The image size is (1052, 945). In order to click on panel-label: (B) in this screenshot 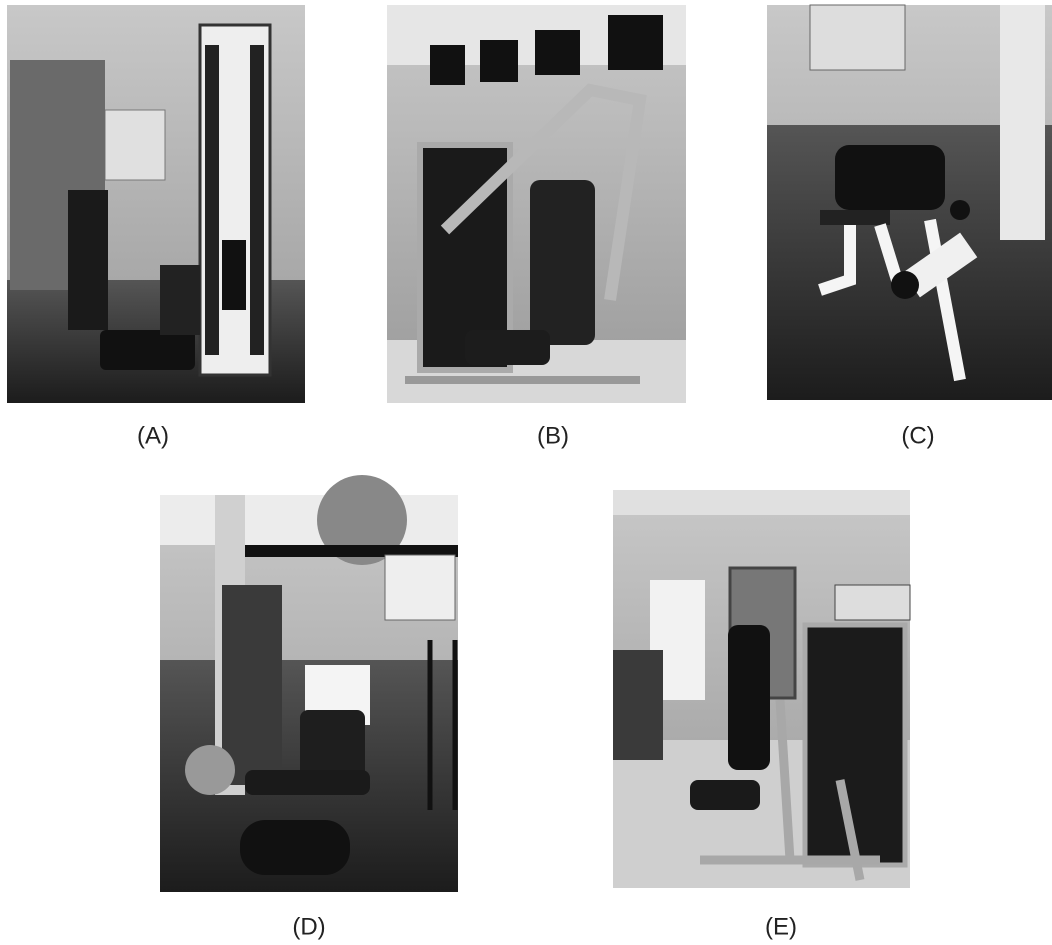, I will do `click(553, 435)`.